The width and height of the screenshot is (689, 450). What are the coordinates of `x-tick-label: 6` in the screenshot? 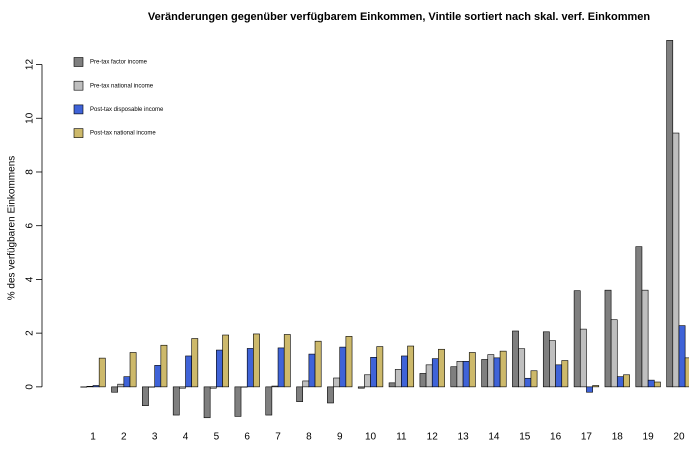 It's located at (247, 437).